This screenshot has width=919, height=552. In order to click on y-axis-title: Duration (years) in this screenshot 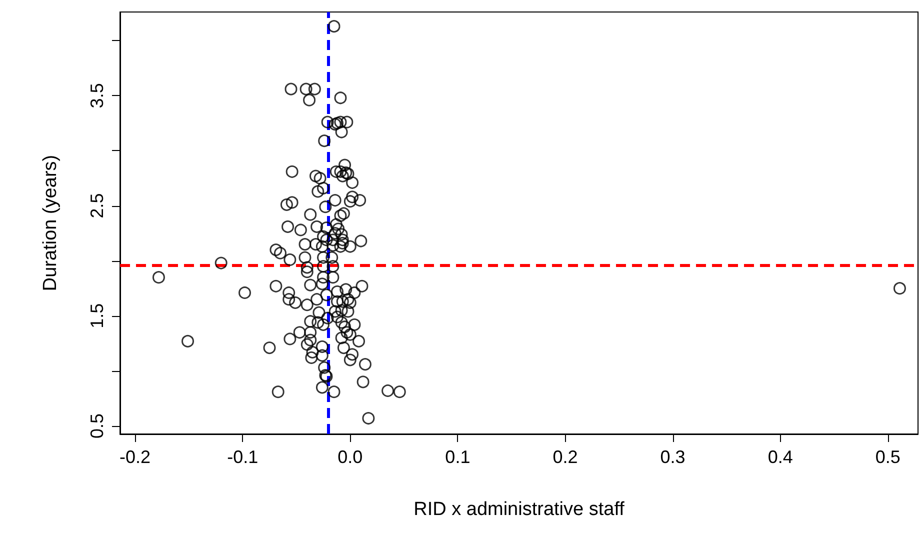, I will do `click(50, 223)`.